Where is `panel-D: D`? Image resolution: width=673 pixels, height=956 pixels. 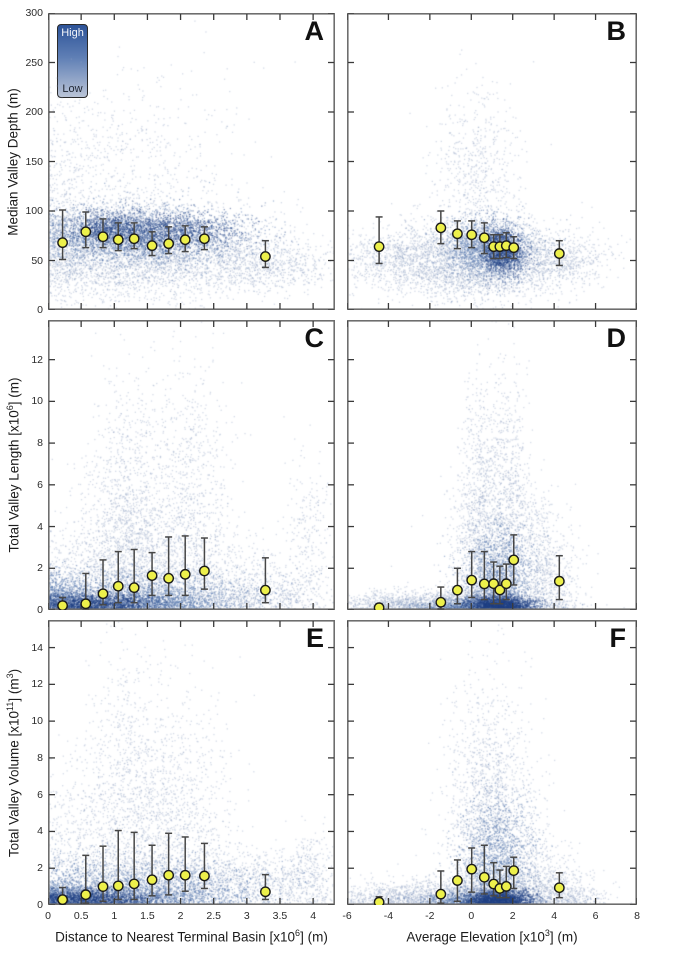 panel-D: D is located at coordinates (492, 465).